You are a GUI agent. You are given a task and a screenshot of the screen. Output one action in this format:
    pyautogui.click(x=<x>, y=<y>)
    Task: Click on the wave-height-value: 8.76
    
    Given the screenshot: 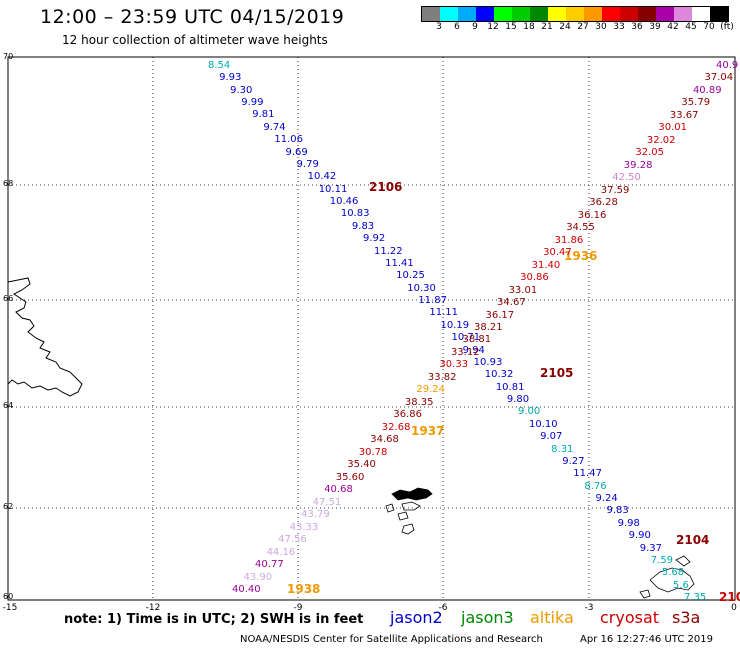 What is the action you would take?
    pyautogui.click(x=595, y=486)
    